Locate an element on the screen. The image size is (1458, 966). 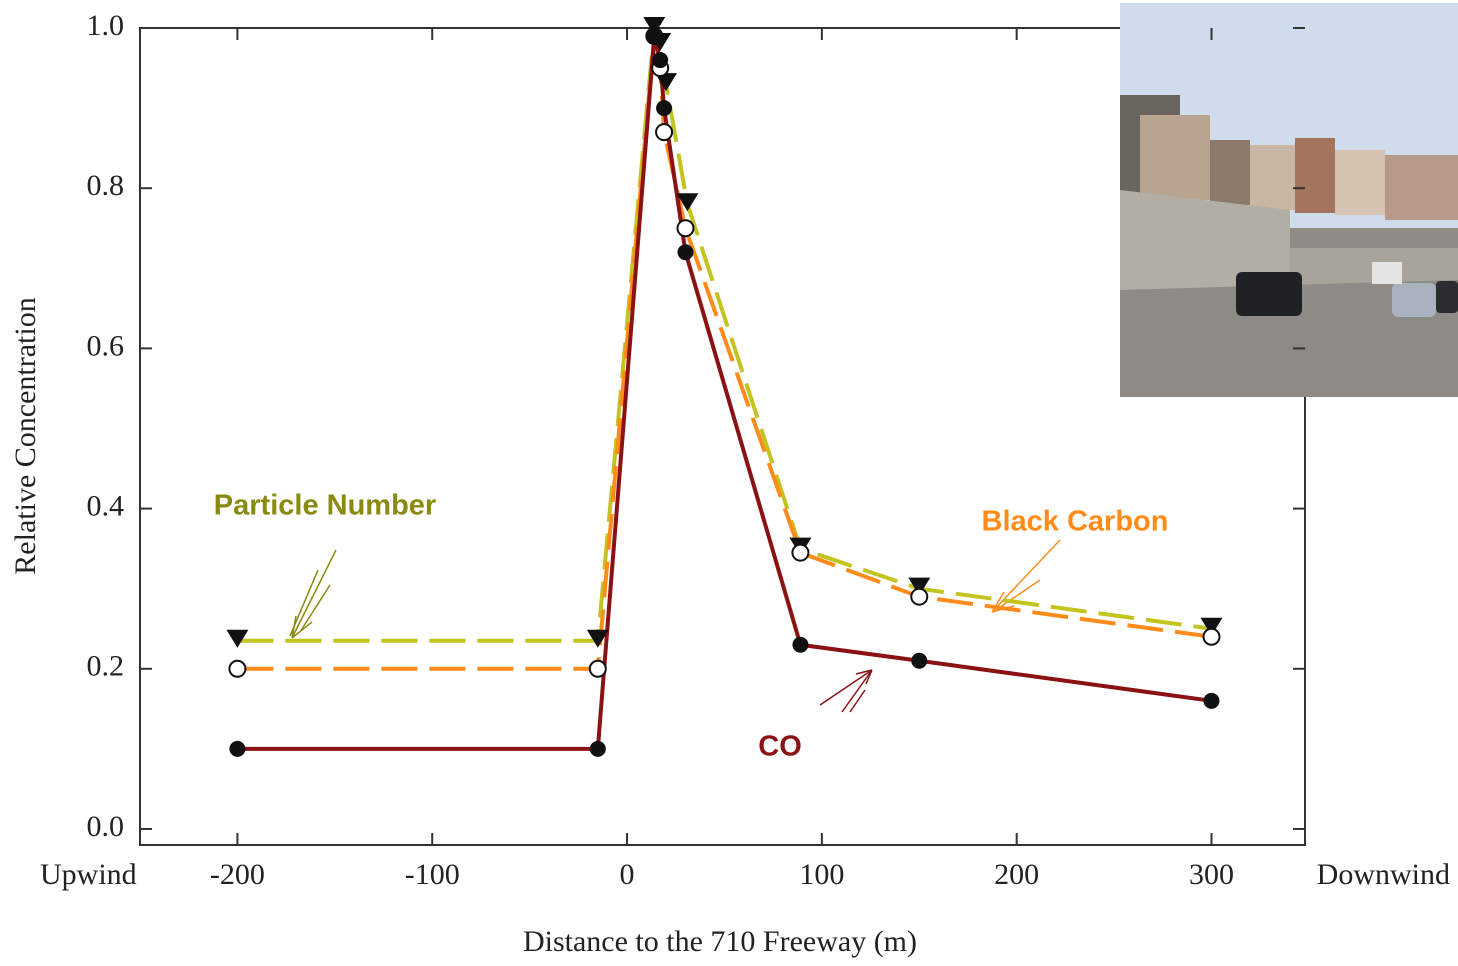
x-tick-label: 200 is located at coordinates (1016, 874).